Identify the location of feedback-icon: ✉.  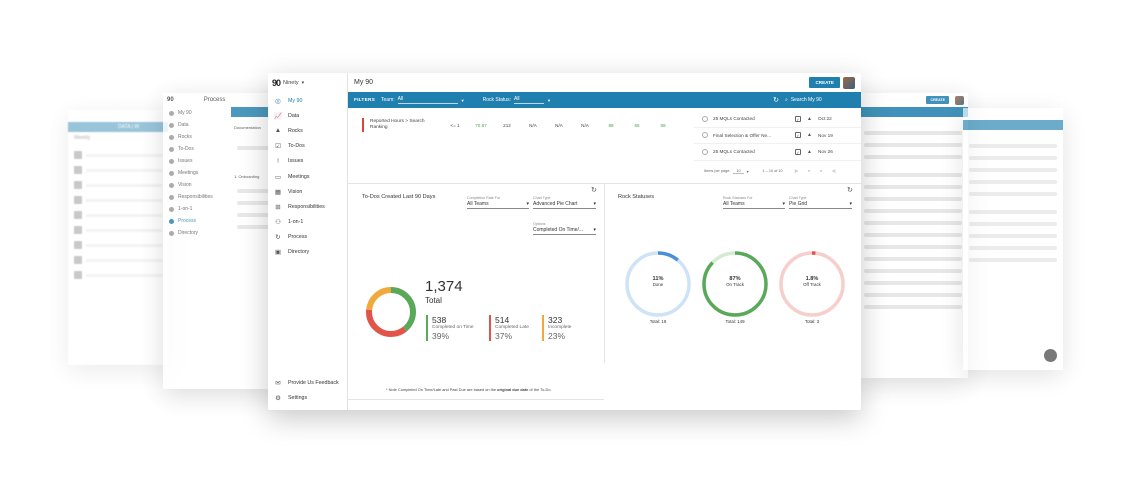
(278, 384).